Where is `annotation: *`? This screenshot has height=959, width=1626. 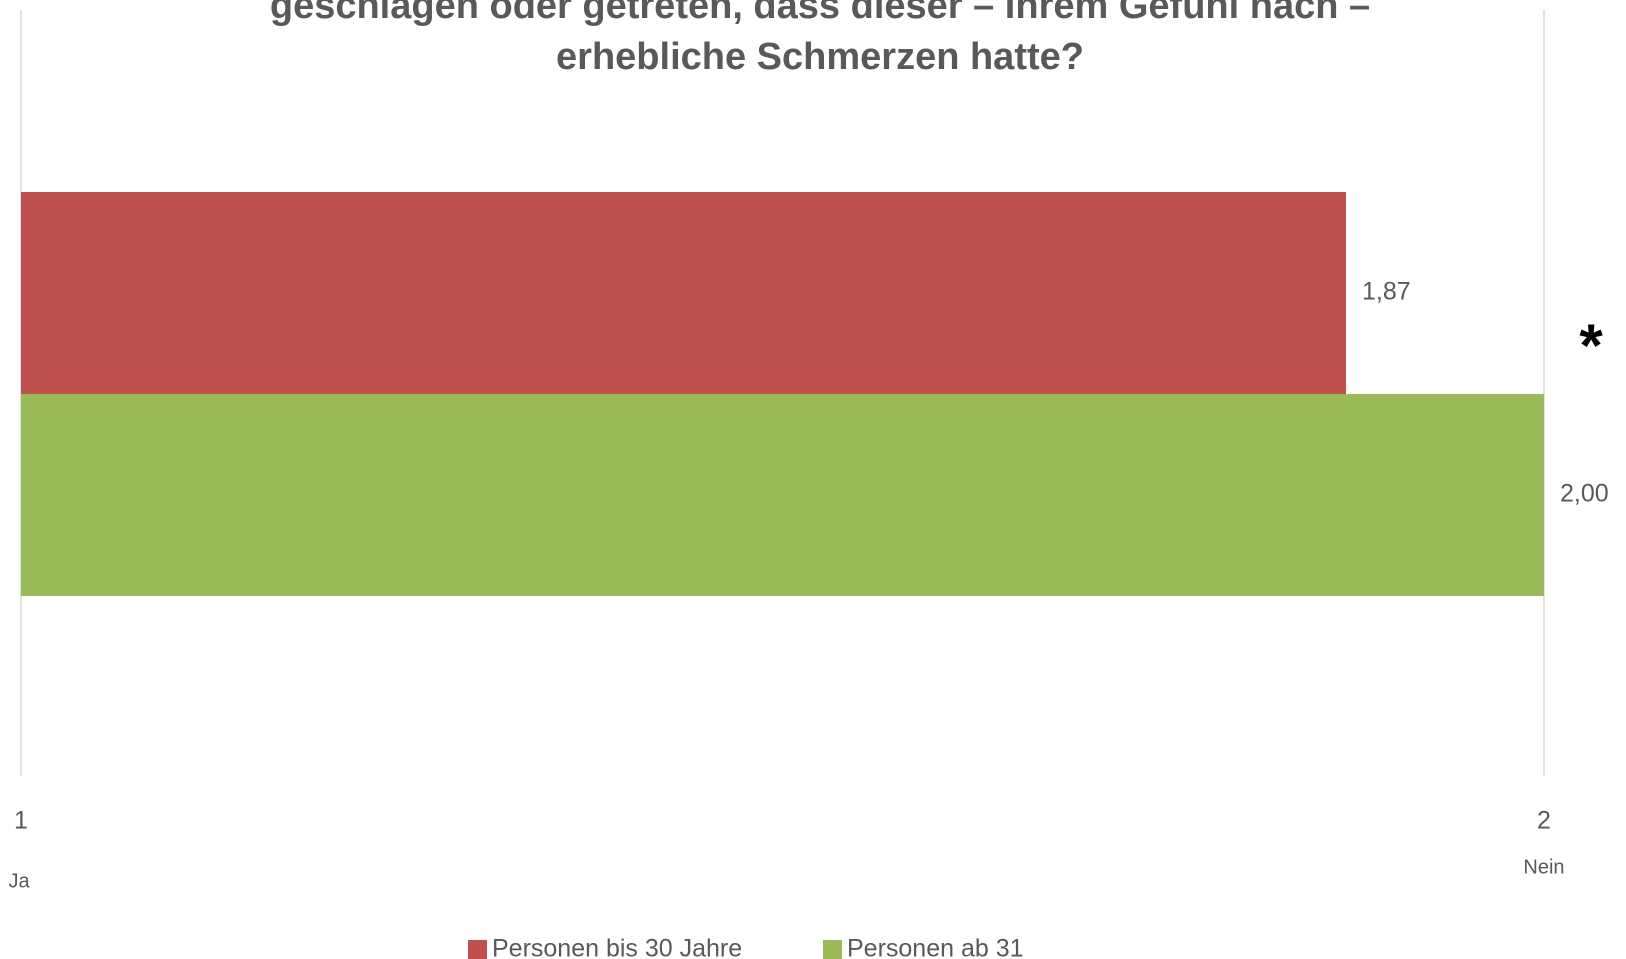
annotation: * is located at coordinates (1591, 345).